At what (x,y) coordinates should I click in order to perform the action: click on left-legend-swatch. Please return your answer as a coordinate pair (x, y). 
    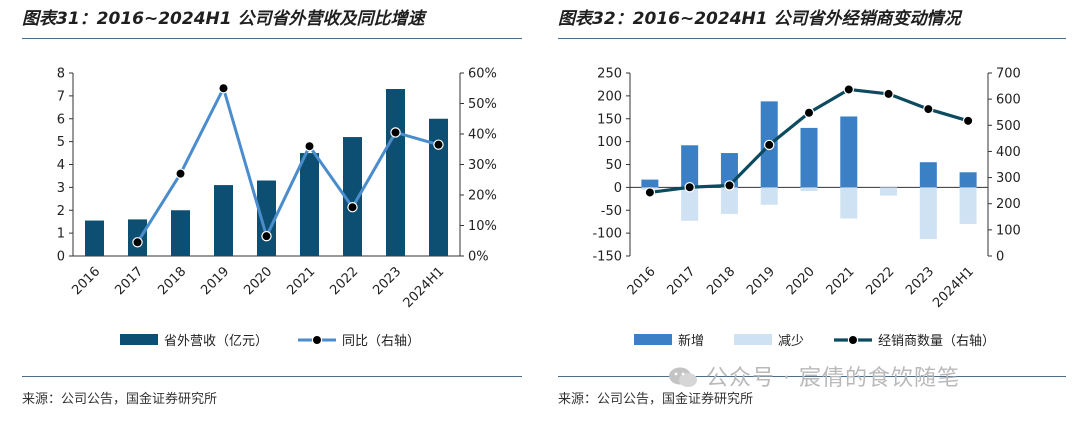
    Looking at the image, I should click on (139, 339).